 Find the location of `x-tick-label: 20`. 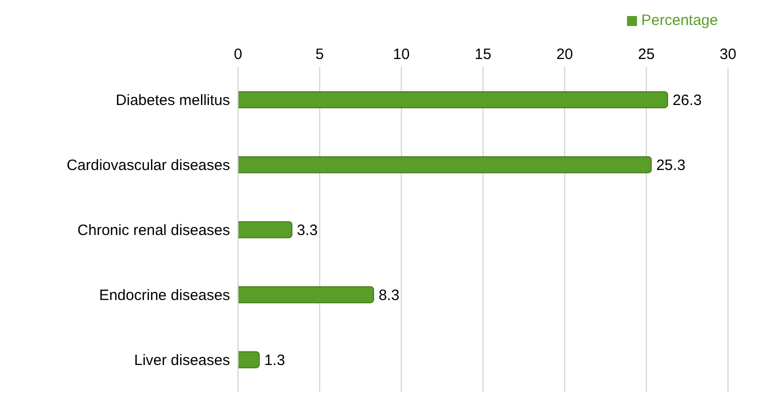

x-tick-label: 20 is located at coordinates (565, 54).